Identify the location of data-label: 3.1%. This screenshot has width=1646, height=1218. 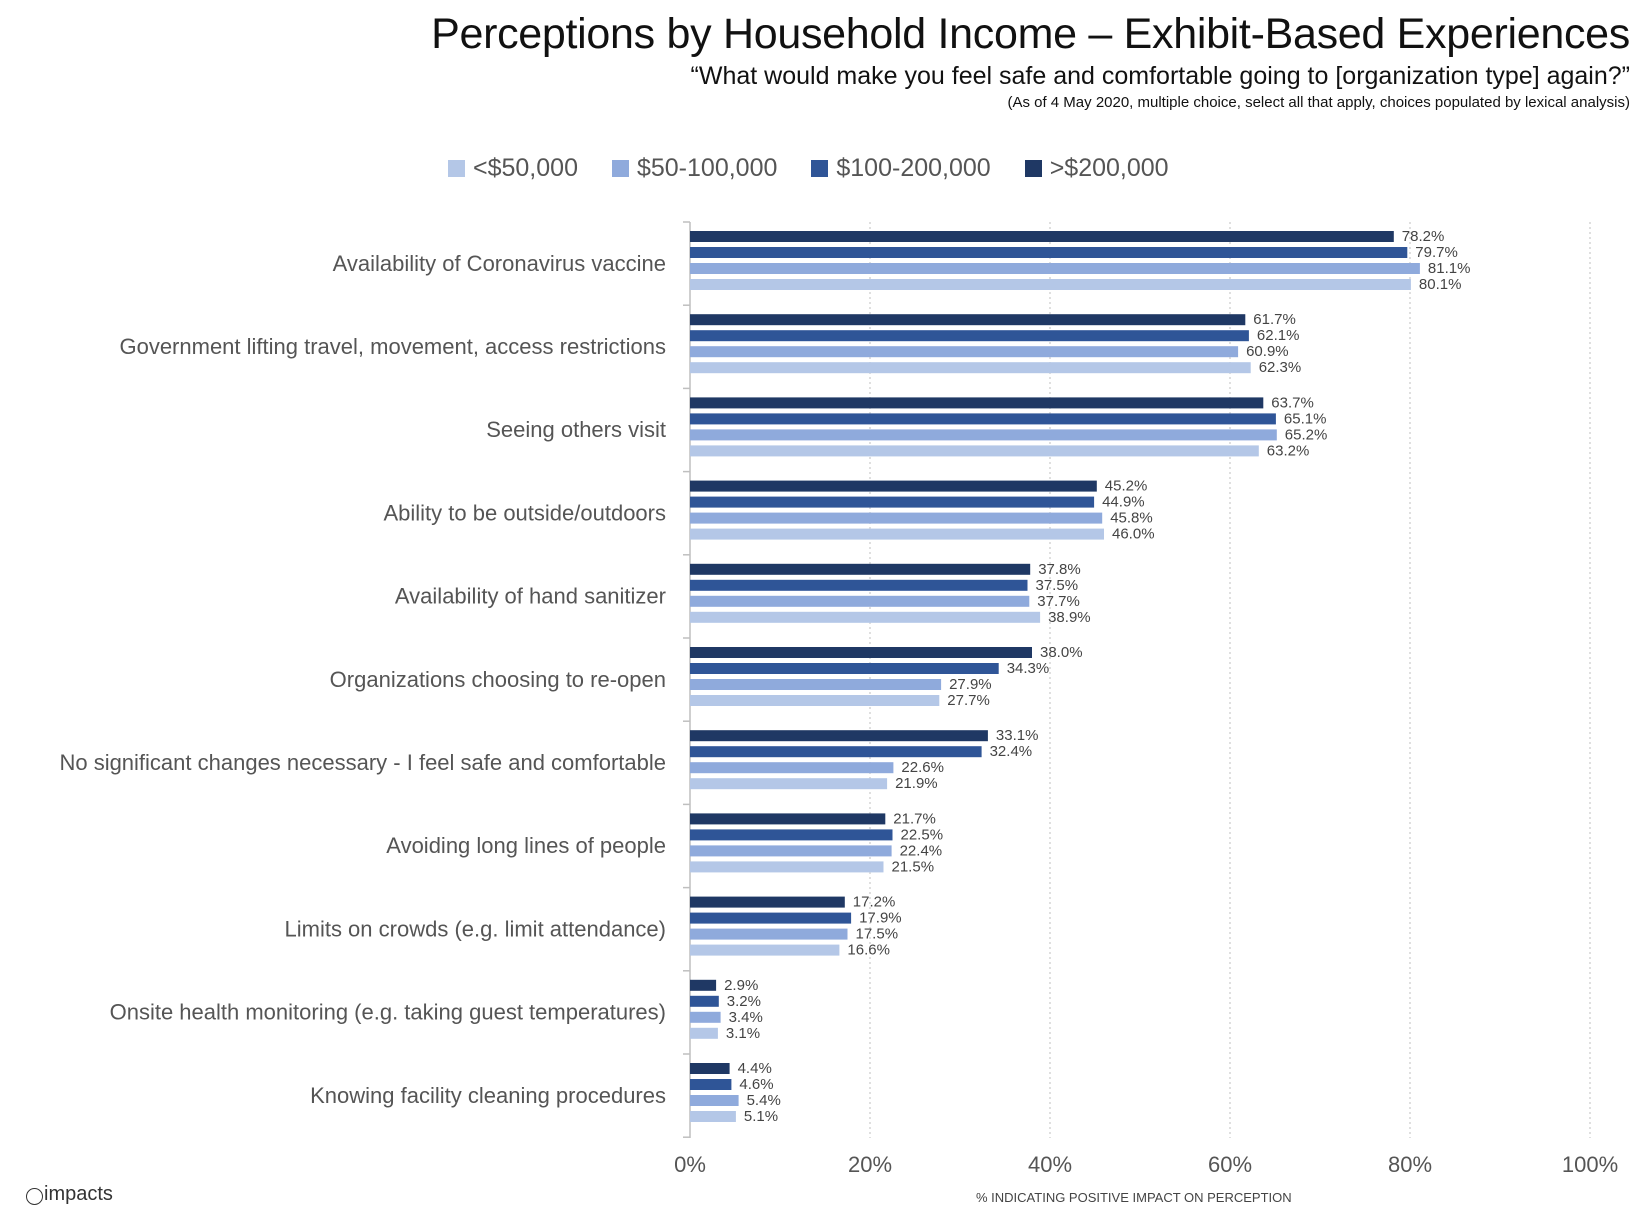
(743, 1033).